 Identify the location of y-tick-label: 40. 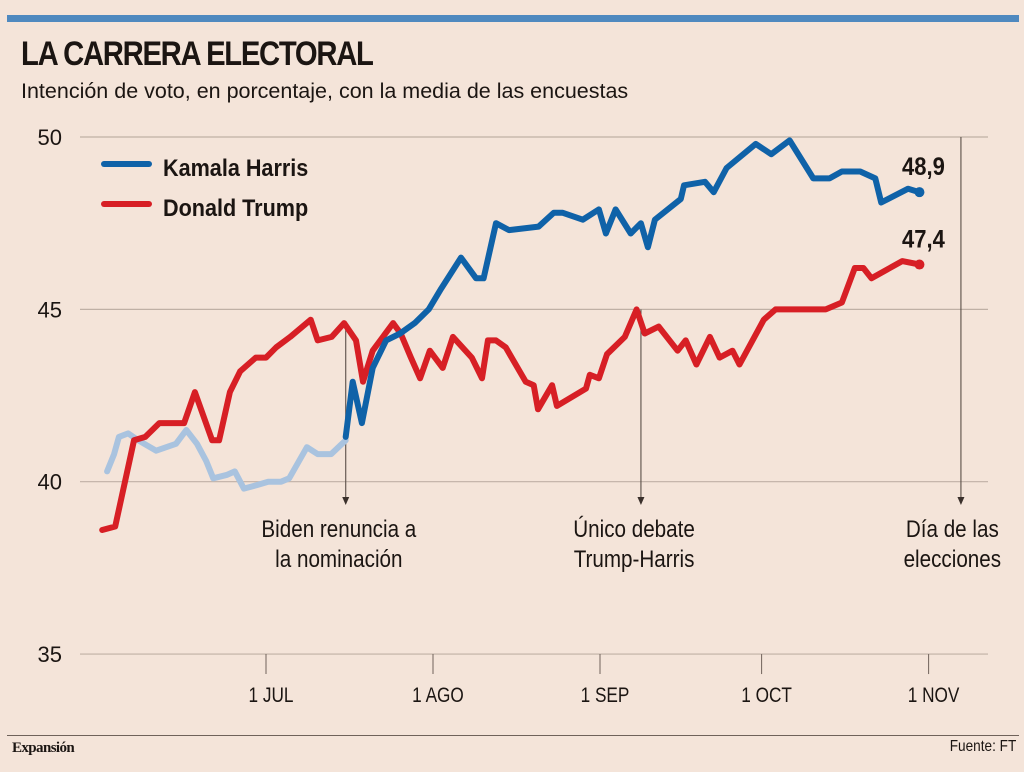
(50, 482).